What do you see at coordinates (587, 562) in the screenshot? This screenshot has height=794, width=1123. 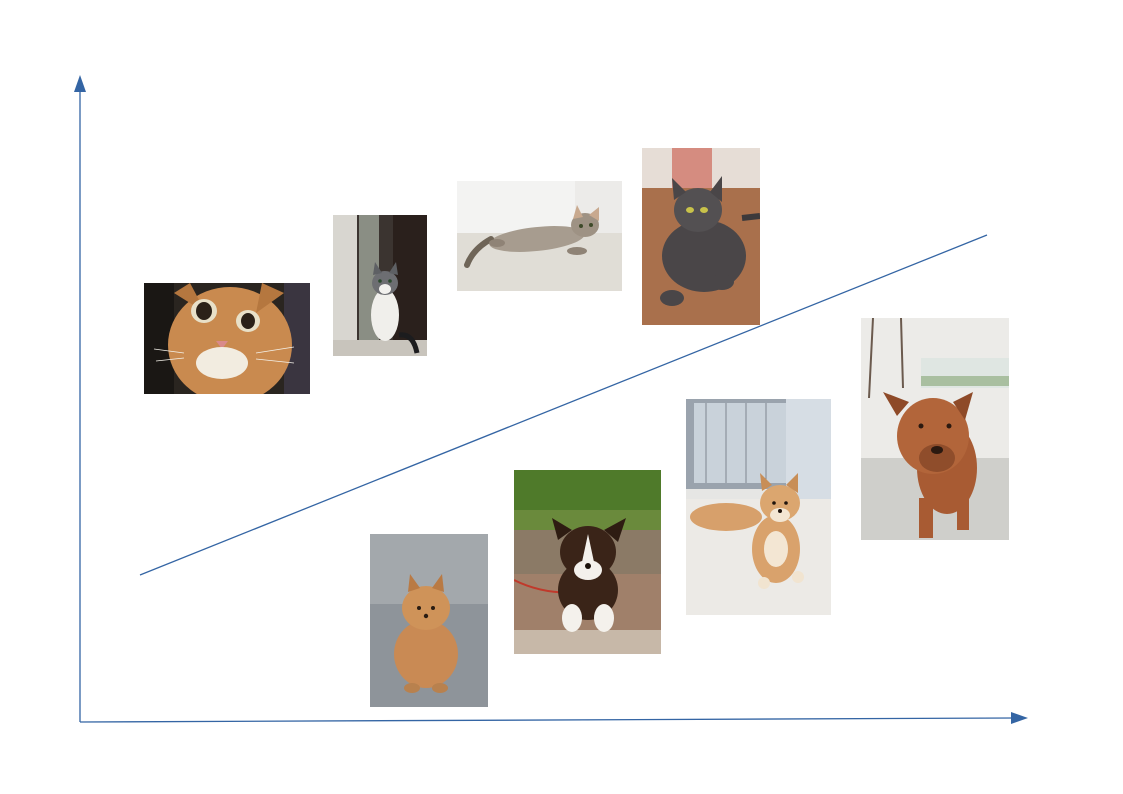 I see `dog-photo-border-collie` at bounding box center [587, 562].